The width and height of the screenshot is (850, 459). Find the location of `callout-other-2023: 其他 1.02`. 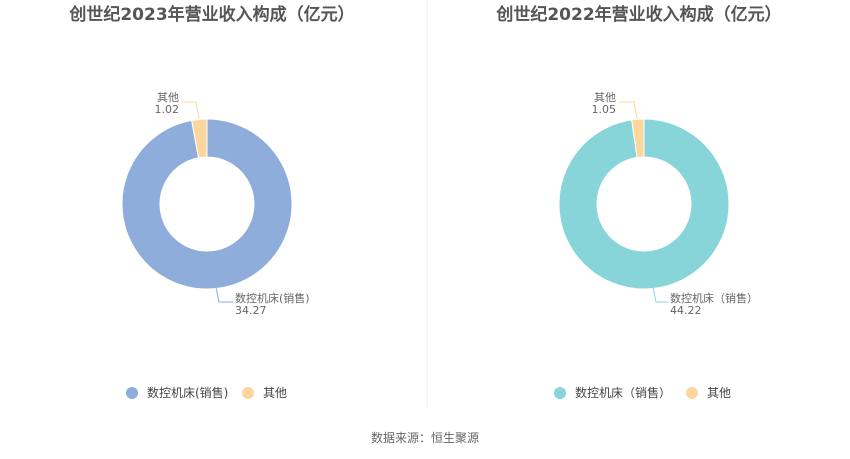

callout-other-2023: 其他 1.02 is located at coordinates (177, 105).